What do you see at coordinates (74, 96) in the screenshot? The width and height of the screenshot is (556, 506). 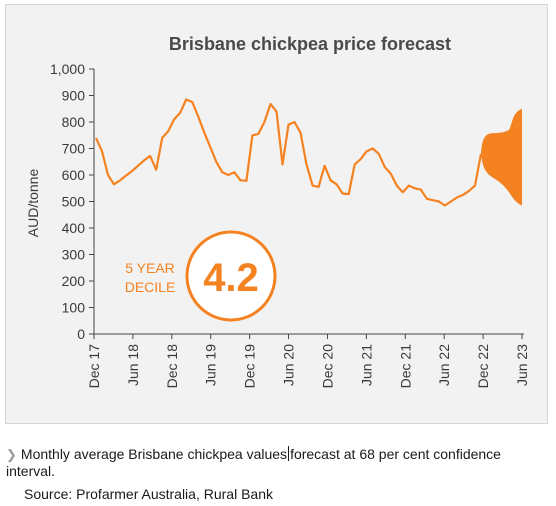 I see `y-tick-label: 900` at bounding box center [74, 96].